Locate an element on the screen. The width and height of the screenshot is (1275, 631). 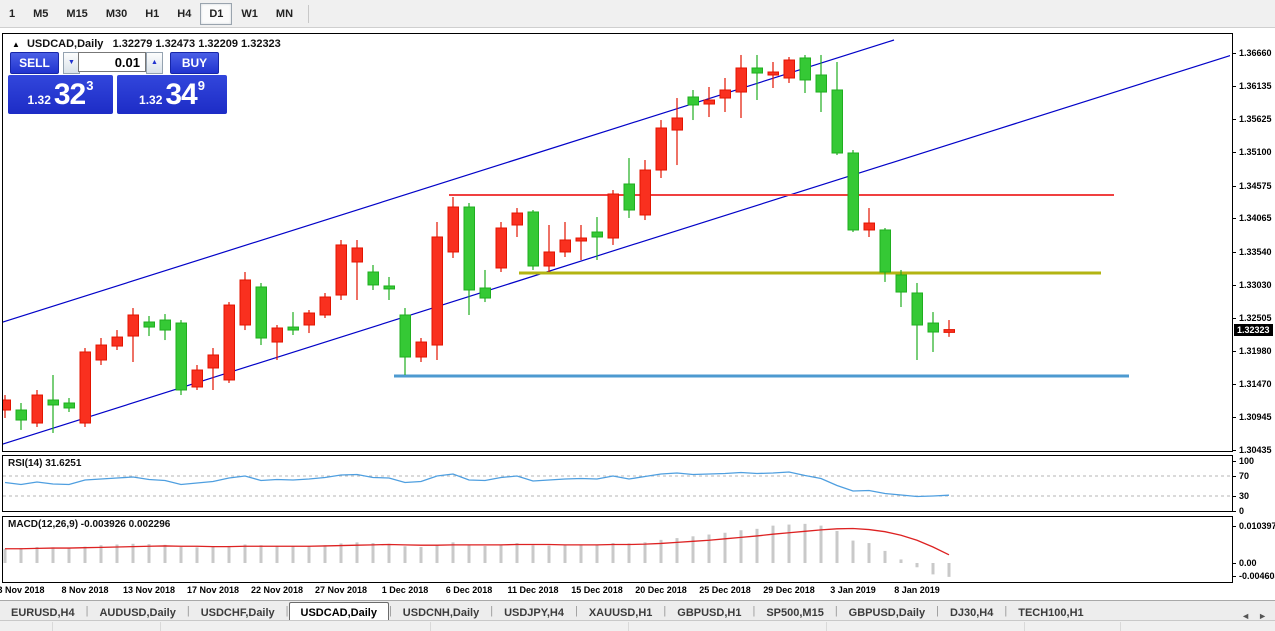
timeframe-button-1: 1 is located at coordinates (12, 14).